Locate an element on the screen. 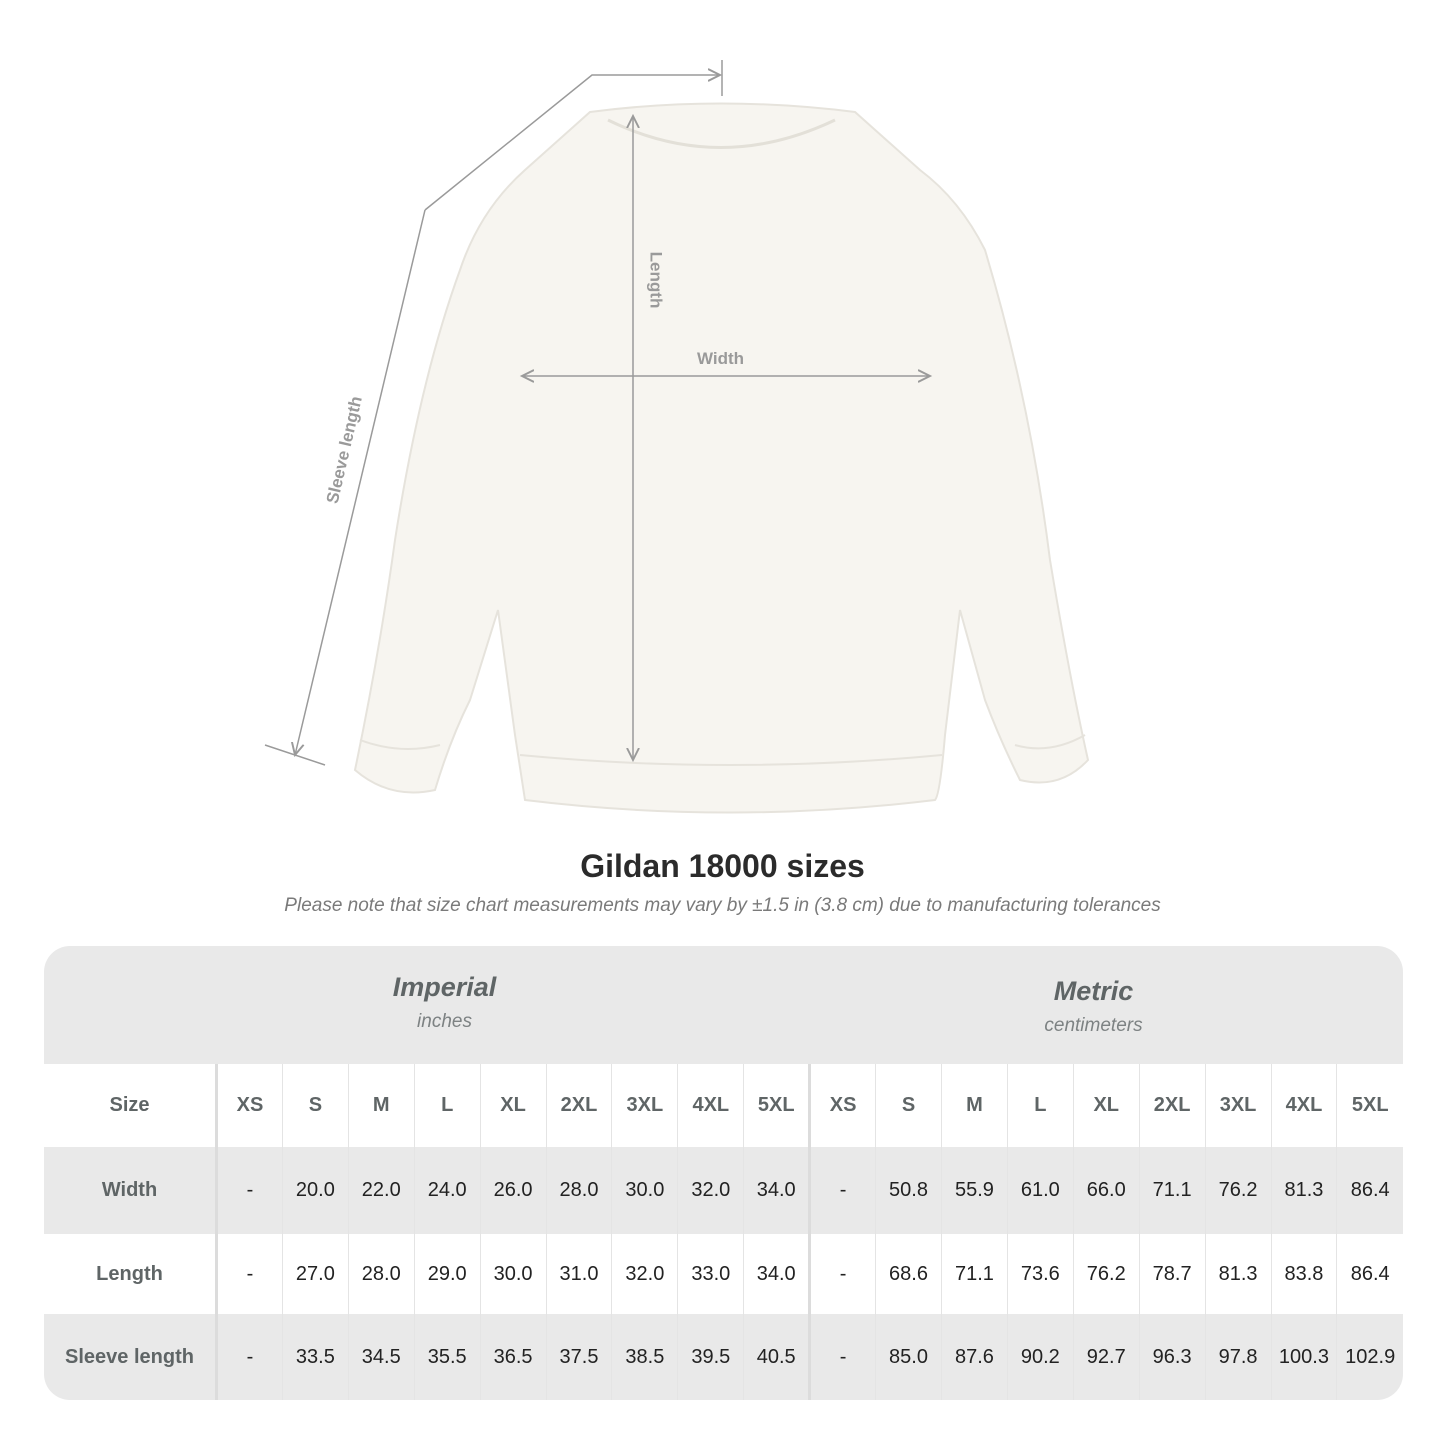  imperial-size-m: M is located at coordinates (381, 1105).